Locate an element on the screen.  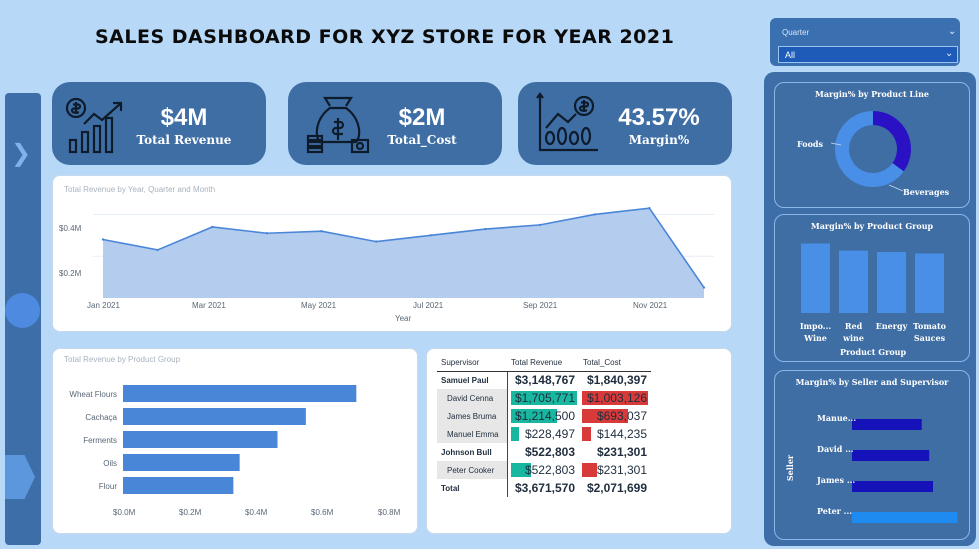
revenue-cell: $1,214,500 is located at coordinates (543, 416).